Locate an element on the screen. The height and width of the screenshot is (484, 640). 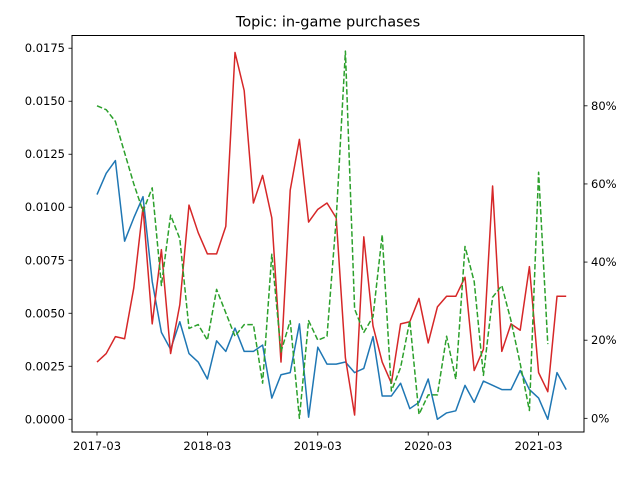
y-right-tick-label: 80% is located at coordinates (604, 106).